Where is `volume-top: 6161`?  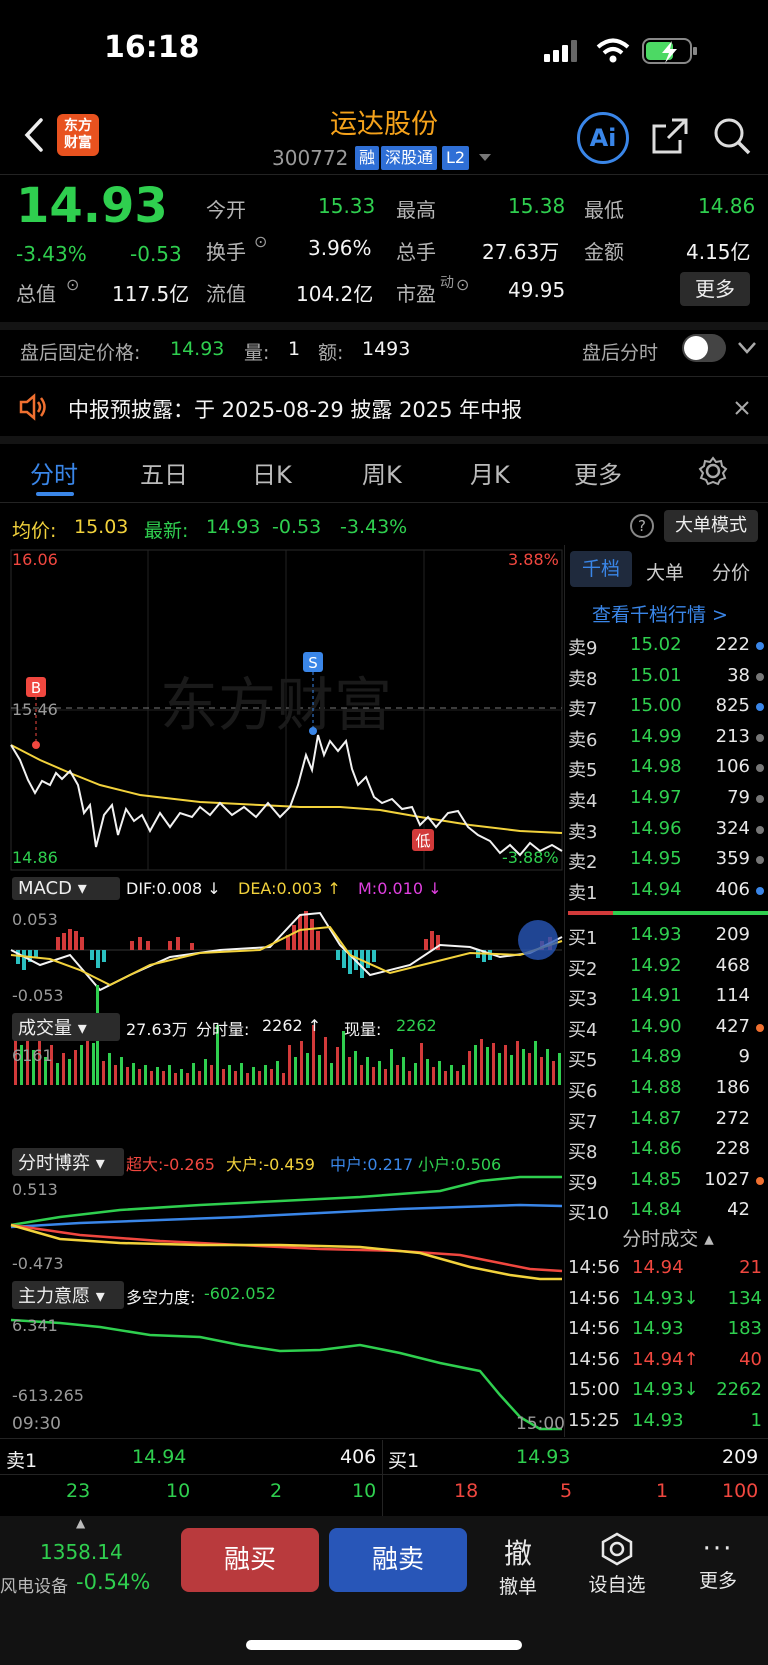
volume-top: 6161 is located at coordinates (32, 1055).